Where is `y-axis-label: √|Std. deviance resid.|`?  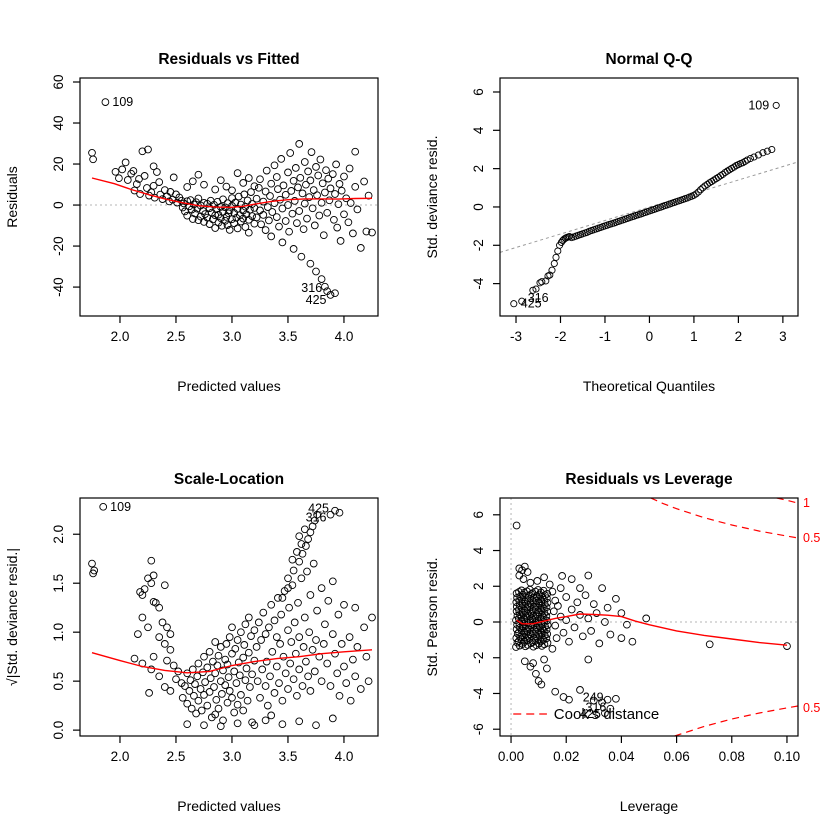 y-axis-label: √|Std. deviance resid.| is located at coordinates (12, 617).